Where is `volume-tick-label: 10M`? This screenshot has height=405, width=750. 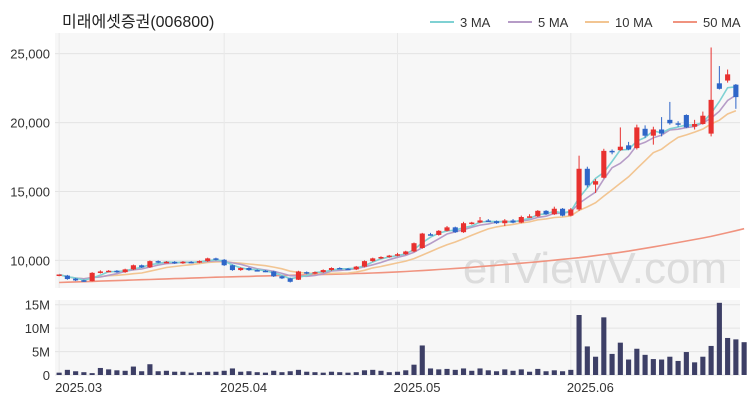
volume-tick-label: 10M is located at coordinates (37, 328).